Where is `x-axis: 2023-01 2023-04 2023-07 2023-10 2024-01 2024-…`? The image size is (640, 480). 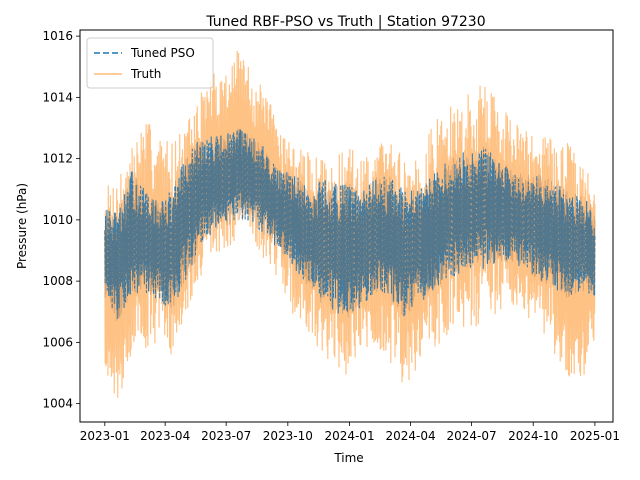 x-axis: 2023-01 2023-04 2023-07 2023-10 2024-01 2024-… is located at coordinates (350, 432).